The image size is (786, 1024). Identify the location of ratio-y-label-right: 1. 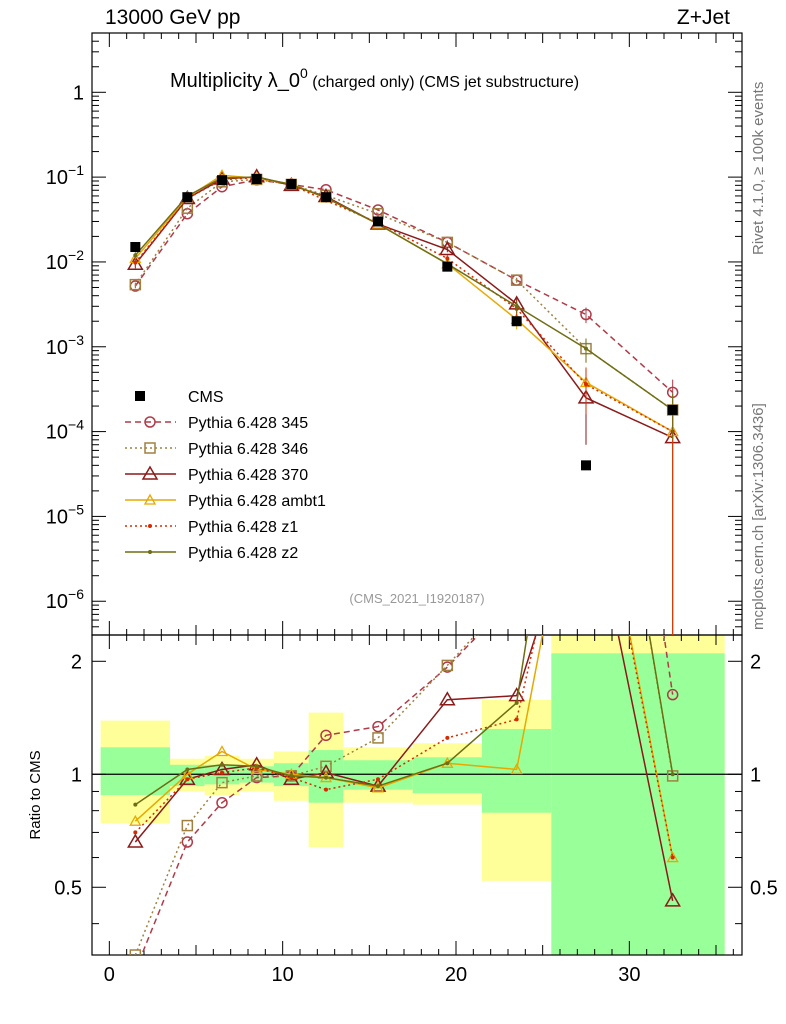
(755, 775).